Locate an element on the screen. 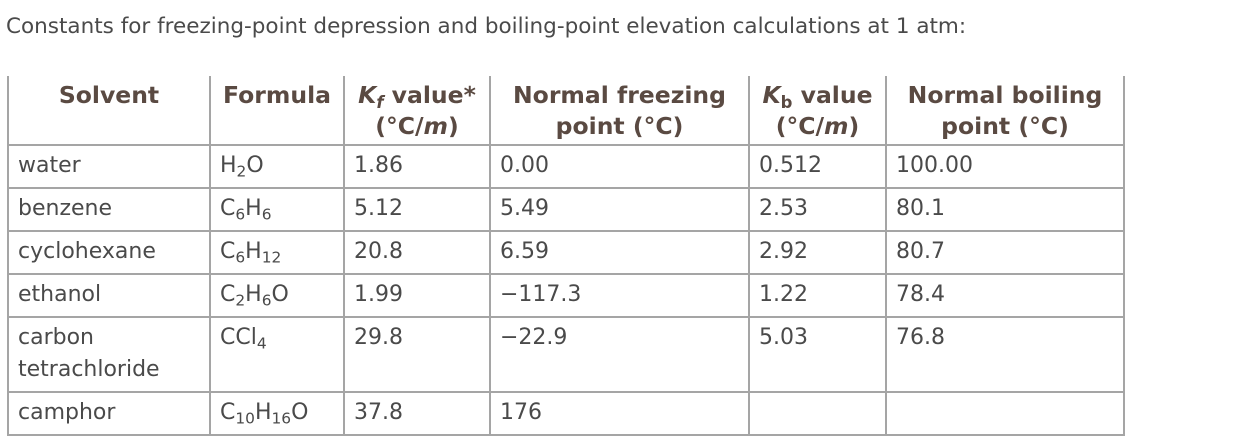 This screenshot has height=448, width=1244. header-line: Normal freezing is located at coordinates (619, 95).